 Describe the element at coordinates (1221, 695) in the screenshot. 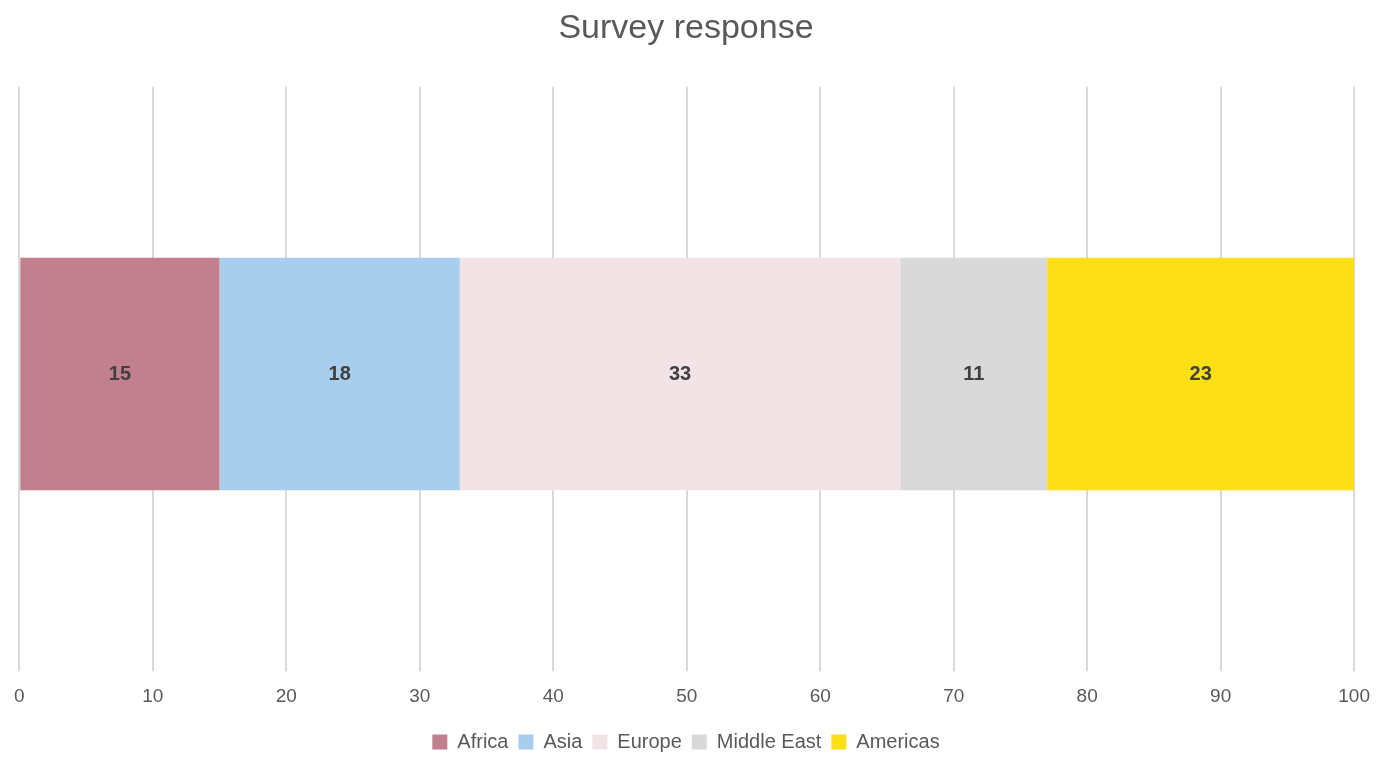

I see `x-tick-label: 90` at that location.